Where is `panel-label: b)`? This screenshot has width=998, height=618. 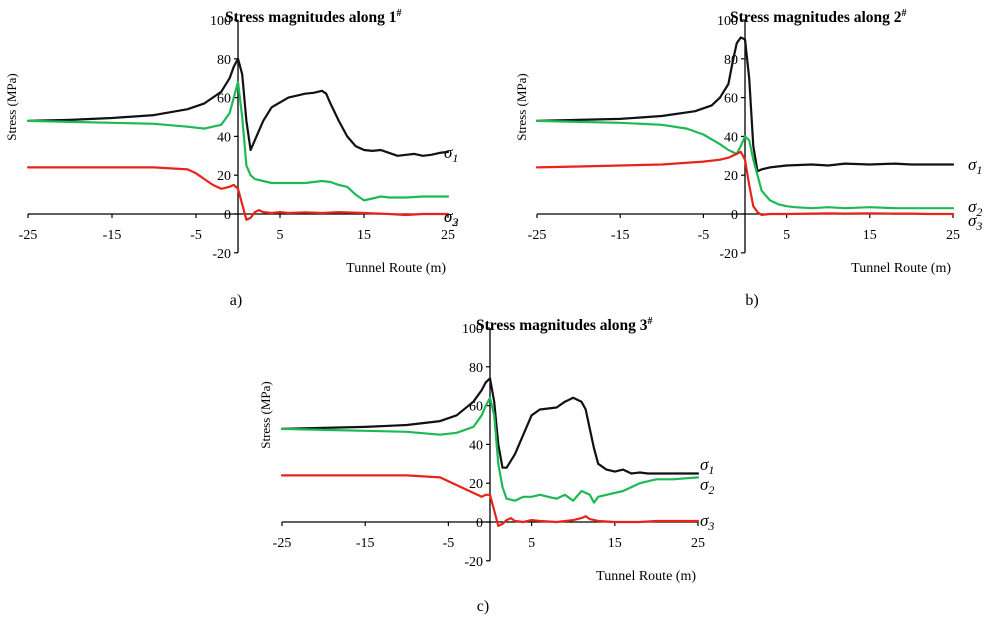
panel-label: b) is located at coordinates (751, 300).